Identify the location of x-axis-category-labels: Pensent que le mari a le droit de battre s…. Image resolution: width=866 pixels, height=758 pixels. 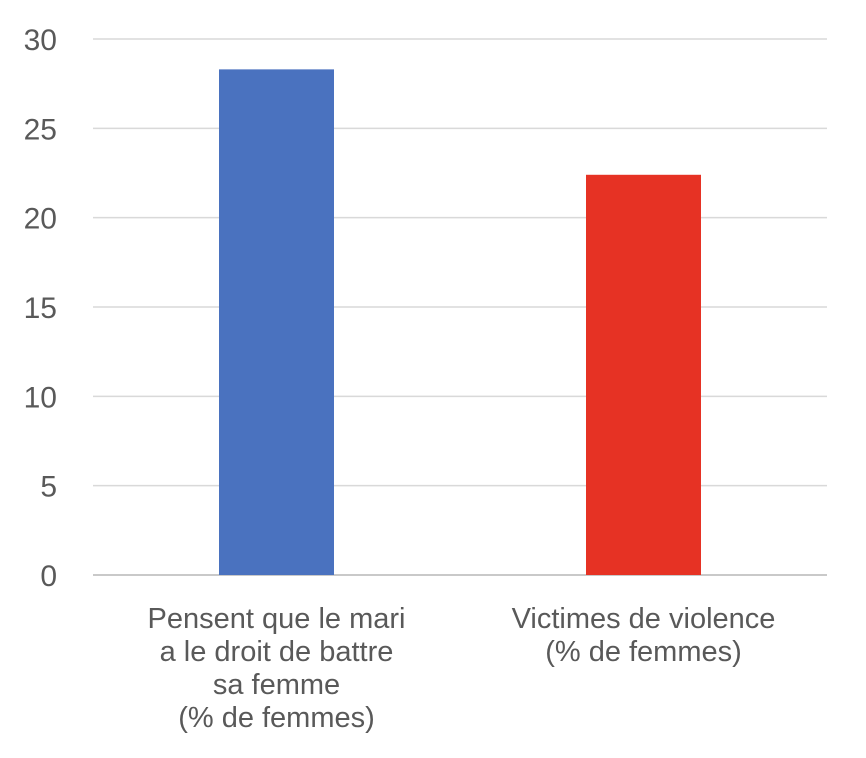
(462, 668).